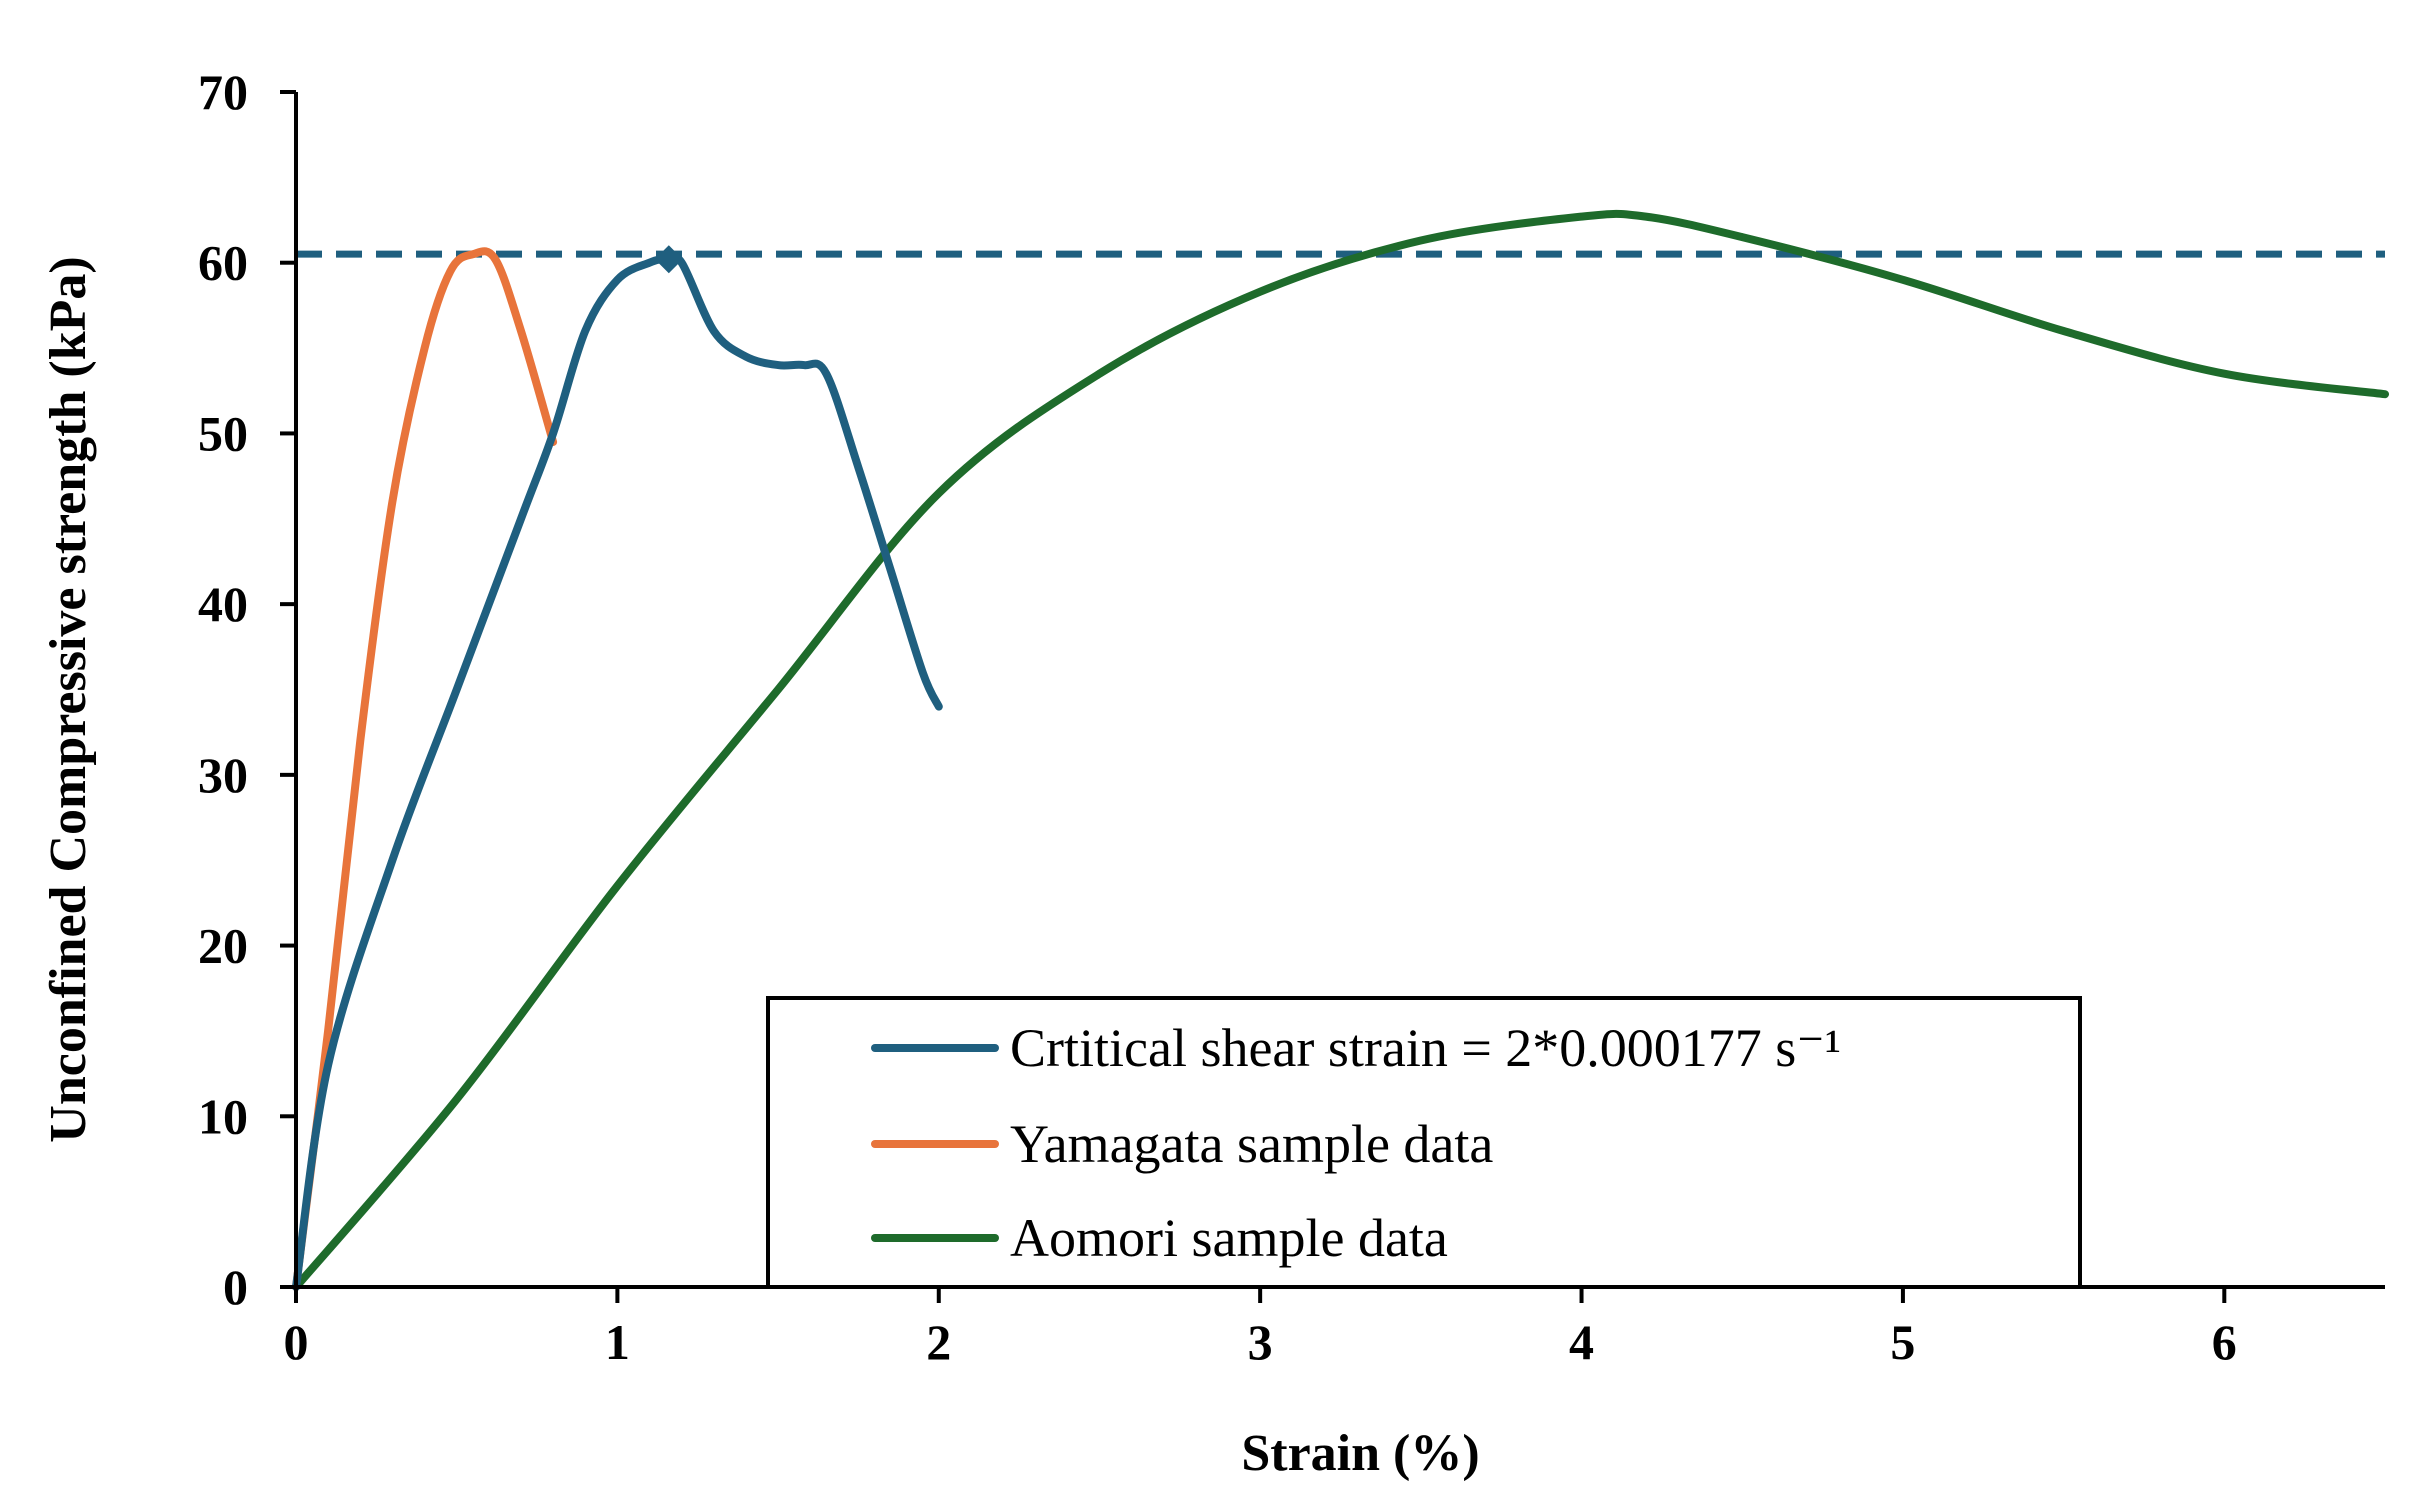  What do you see at coordinates (296, 1342) in the screenshot?
I see `x-tick-label: 0` at bounding box center [296, 1342].